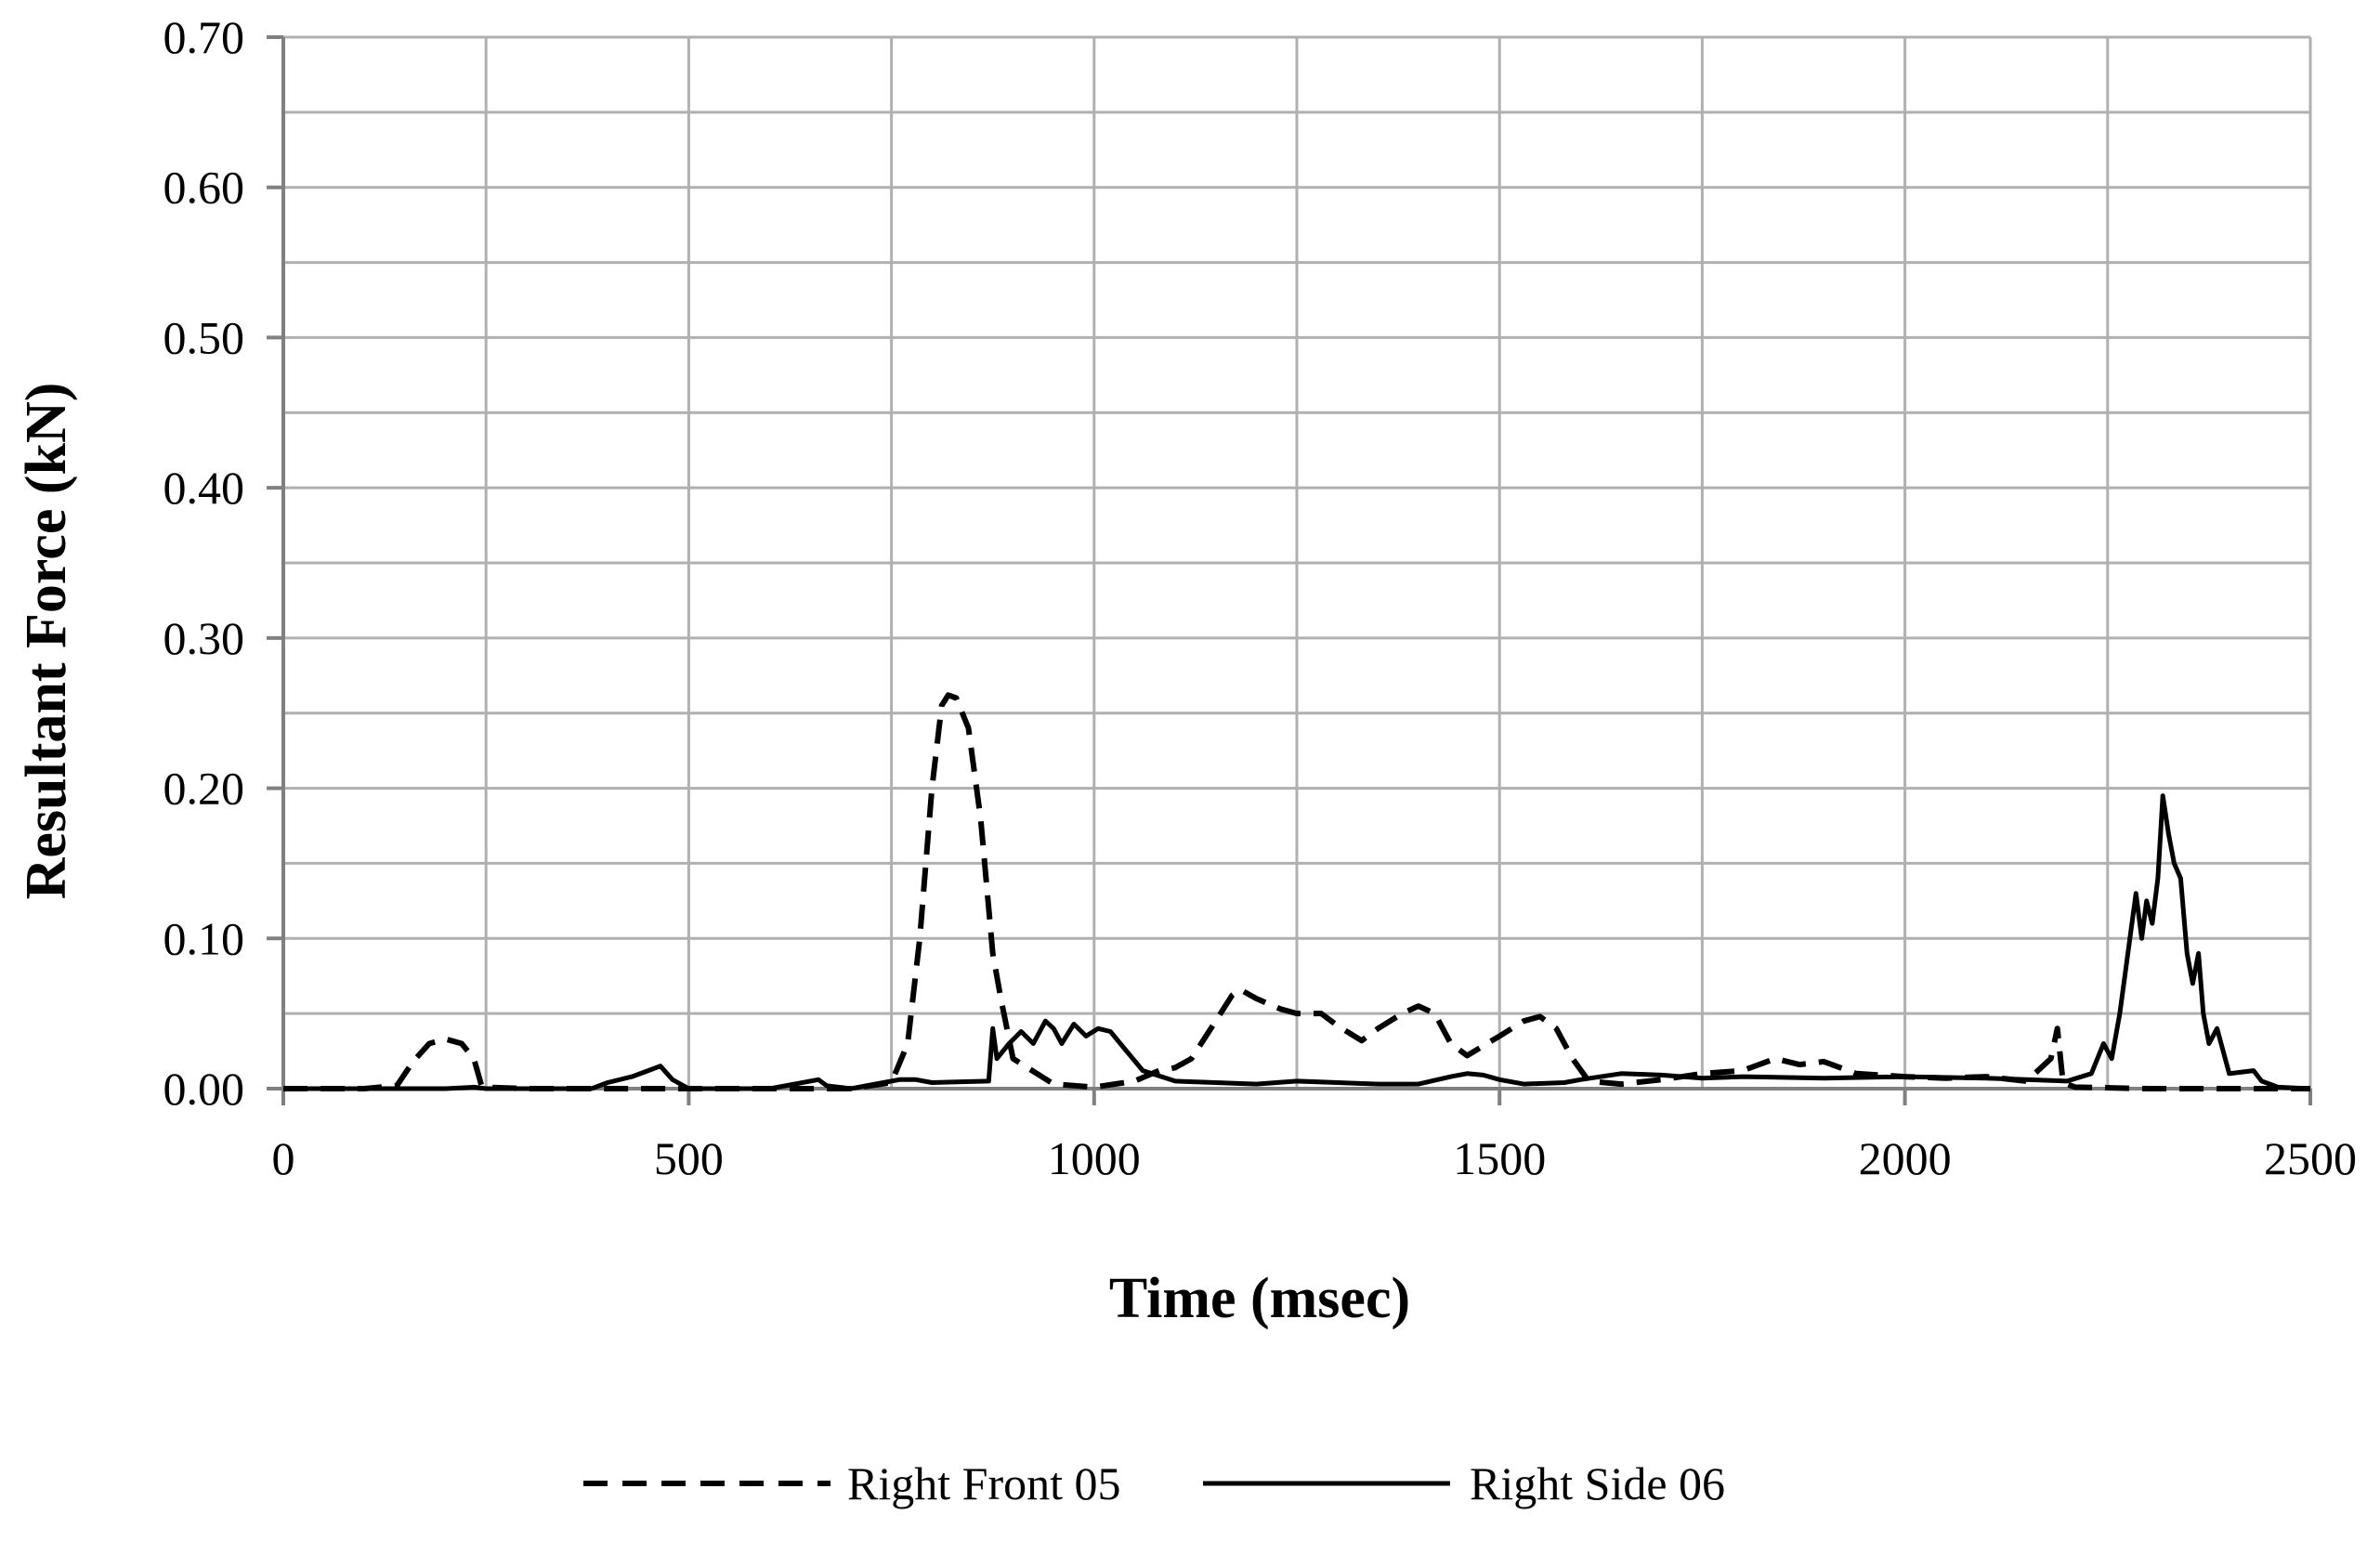  I want to click on x-tick-label: 2000, so click(1905, 1158).